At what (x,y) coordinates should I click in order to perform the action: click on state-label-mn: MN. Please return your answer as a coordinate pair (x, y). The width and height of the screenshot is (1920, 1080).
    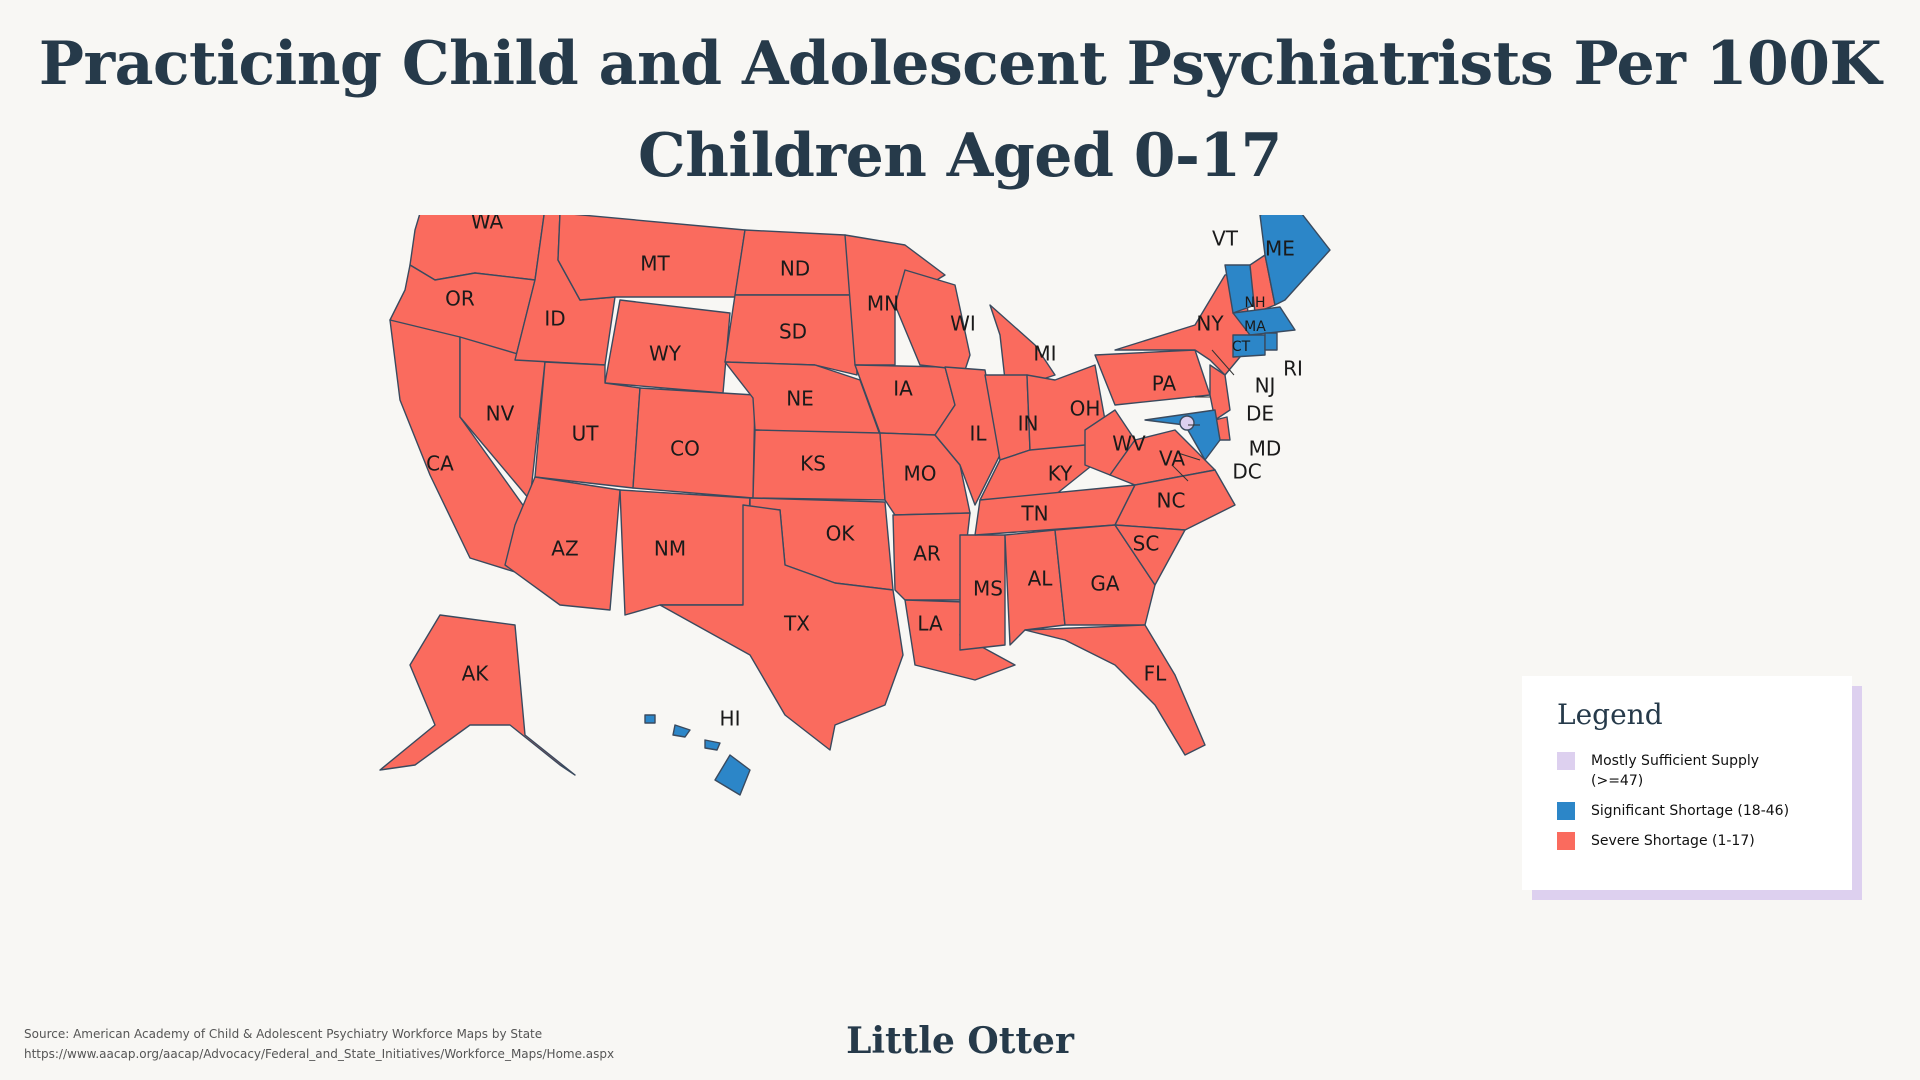
    Looking at the image, I should click on (883, 304).